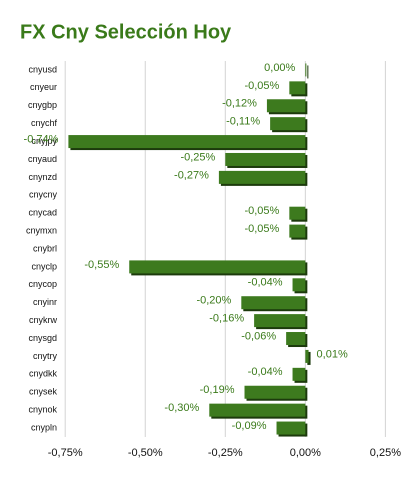 The width and height of the screenshot is (408, 480). I want to click on value-label: -0,11%, so click(243, 122).